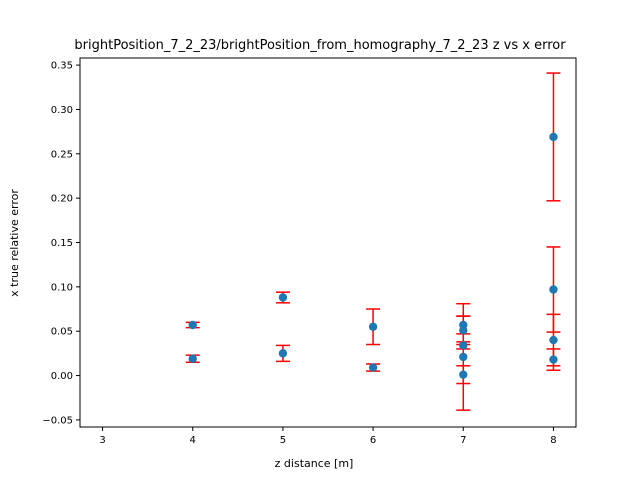 This screenshot has height=480, width=640. Describe the element at coordinates (463, 440) in the screenshot. I see `x-tick-label: 7` at that location.